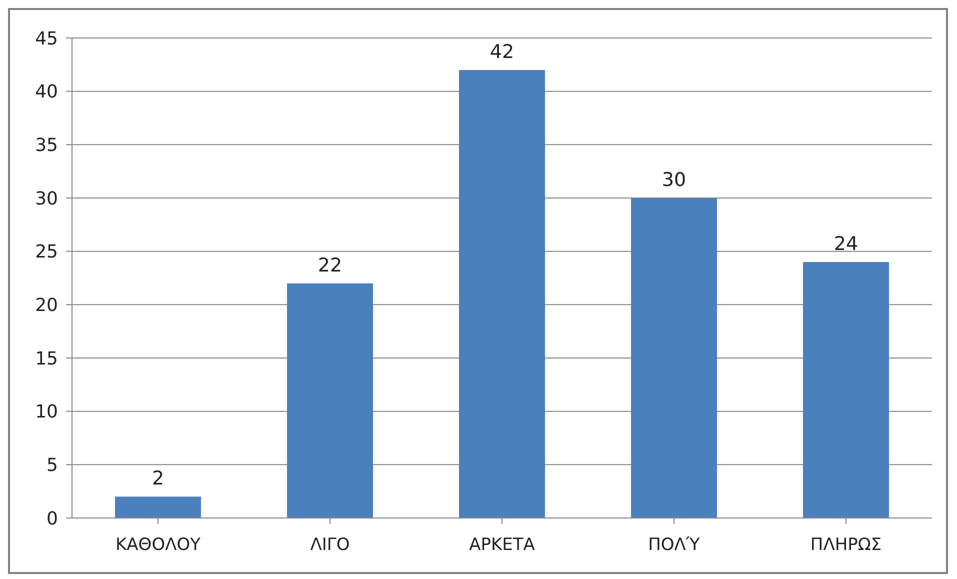 This screenshot has height=579, width=957. I want to click on data-label: 2, so click(158, 479).